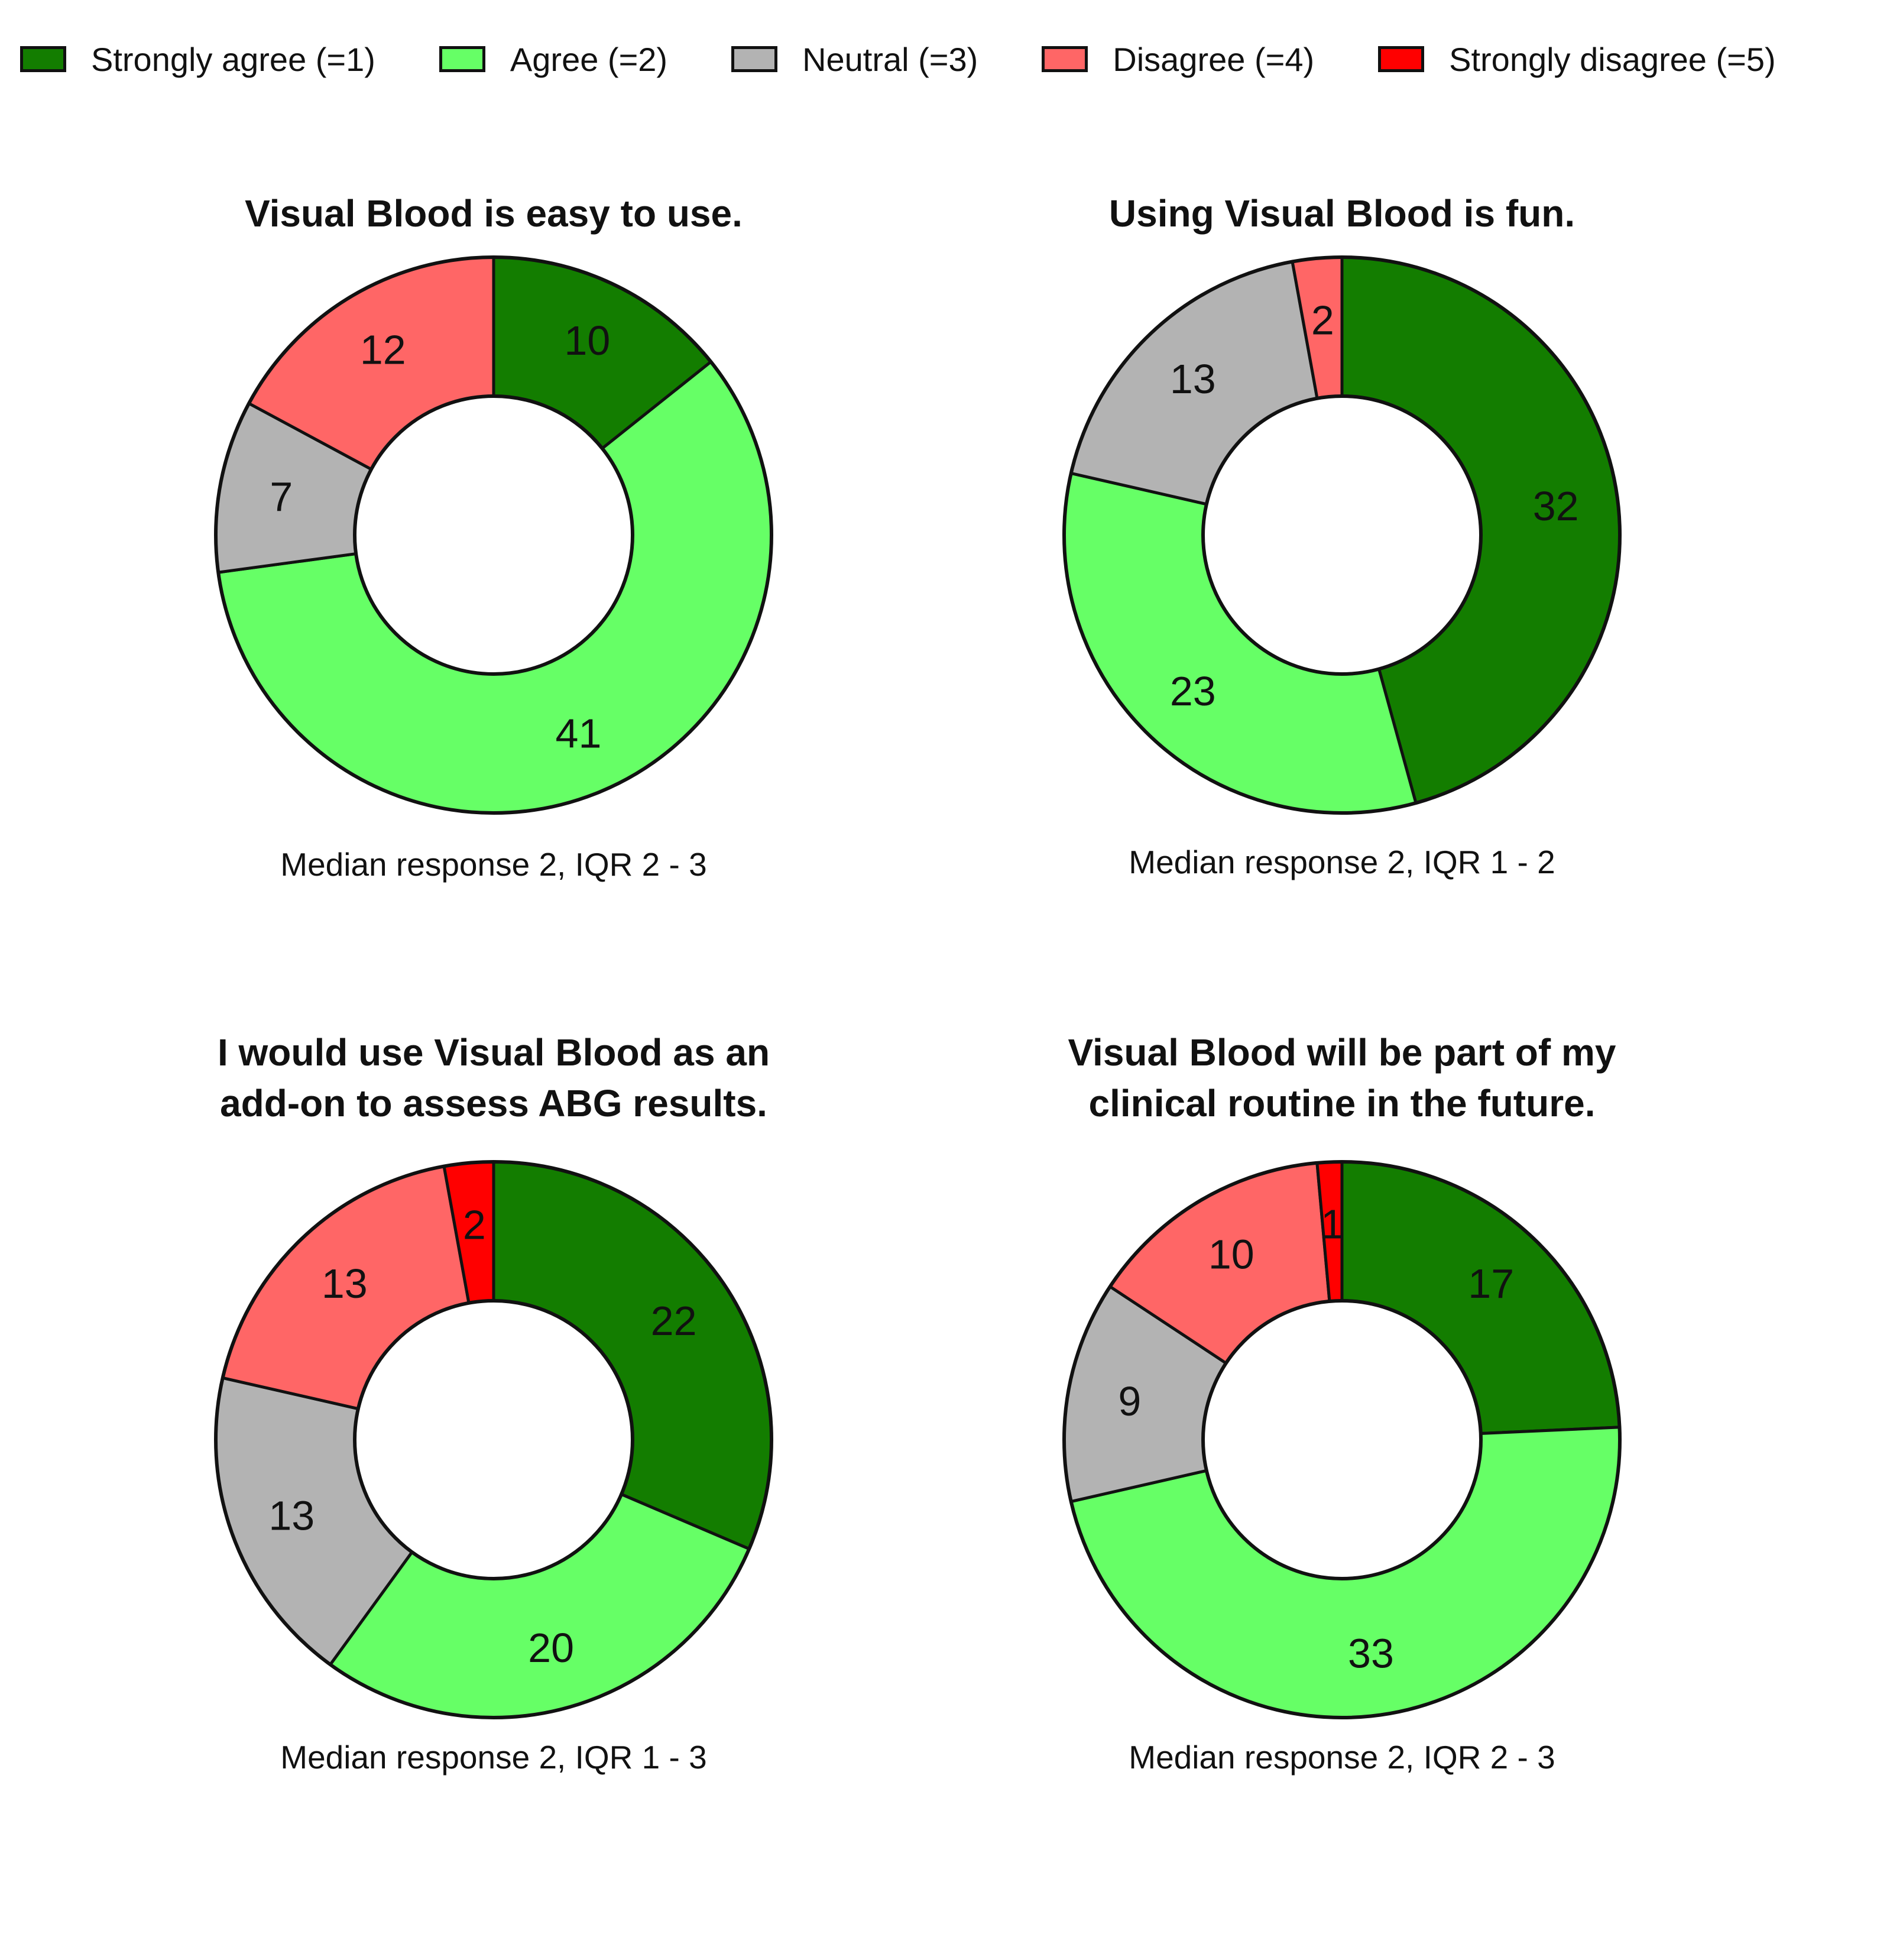 The width and height of the screenshot is (1877, 1960). Describe the element at coordinates (754, 59) in the screenshot. I see `legend-swatch-neutral` at that location.